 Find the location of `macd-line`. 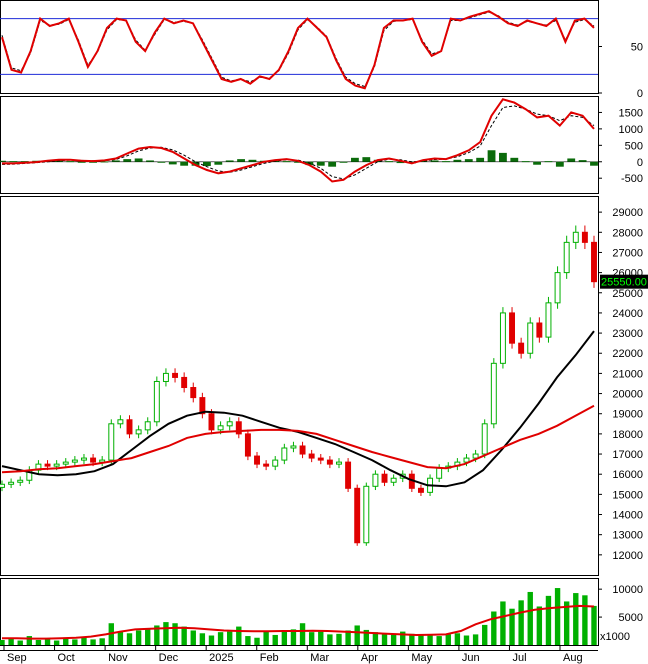

macd-line is located at coordinates (298, 142).